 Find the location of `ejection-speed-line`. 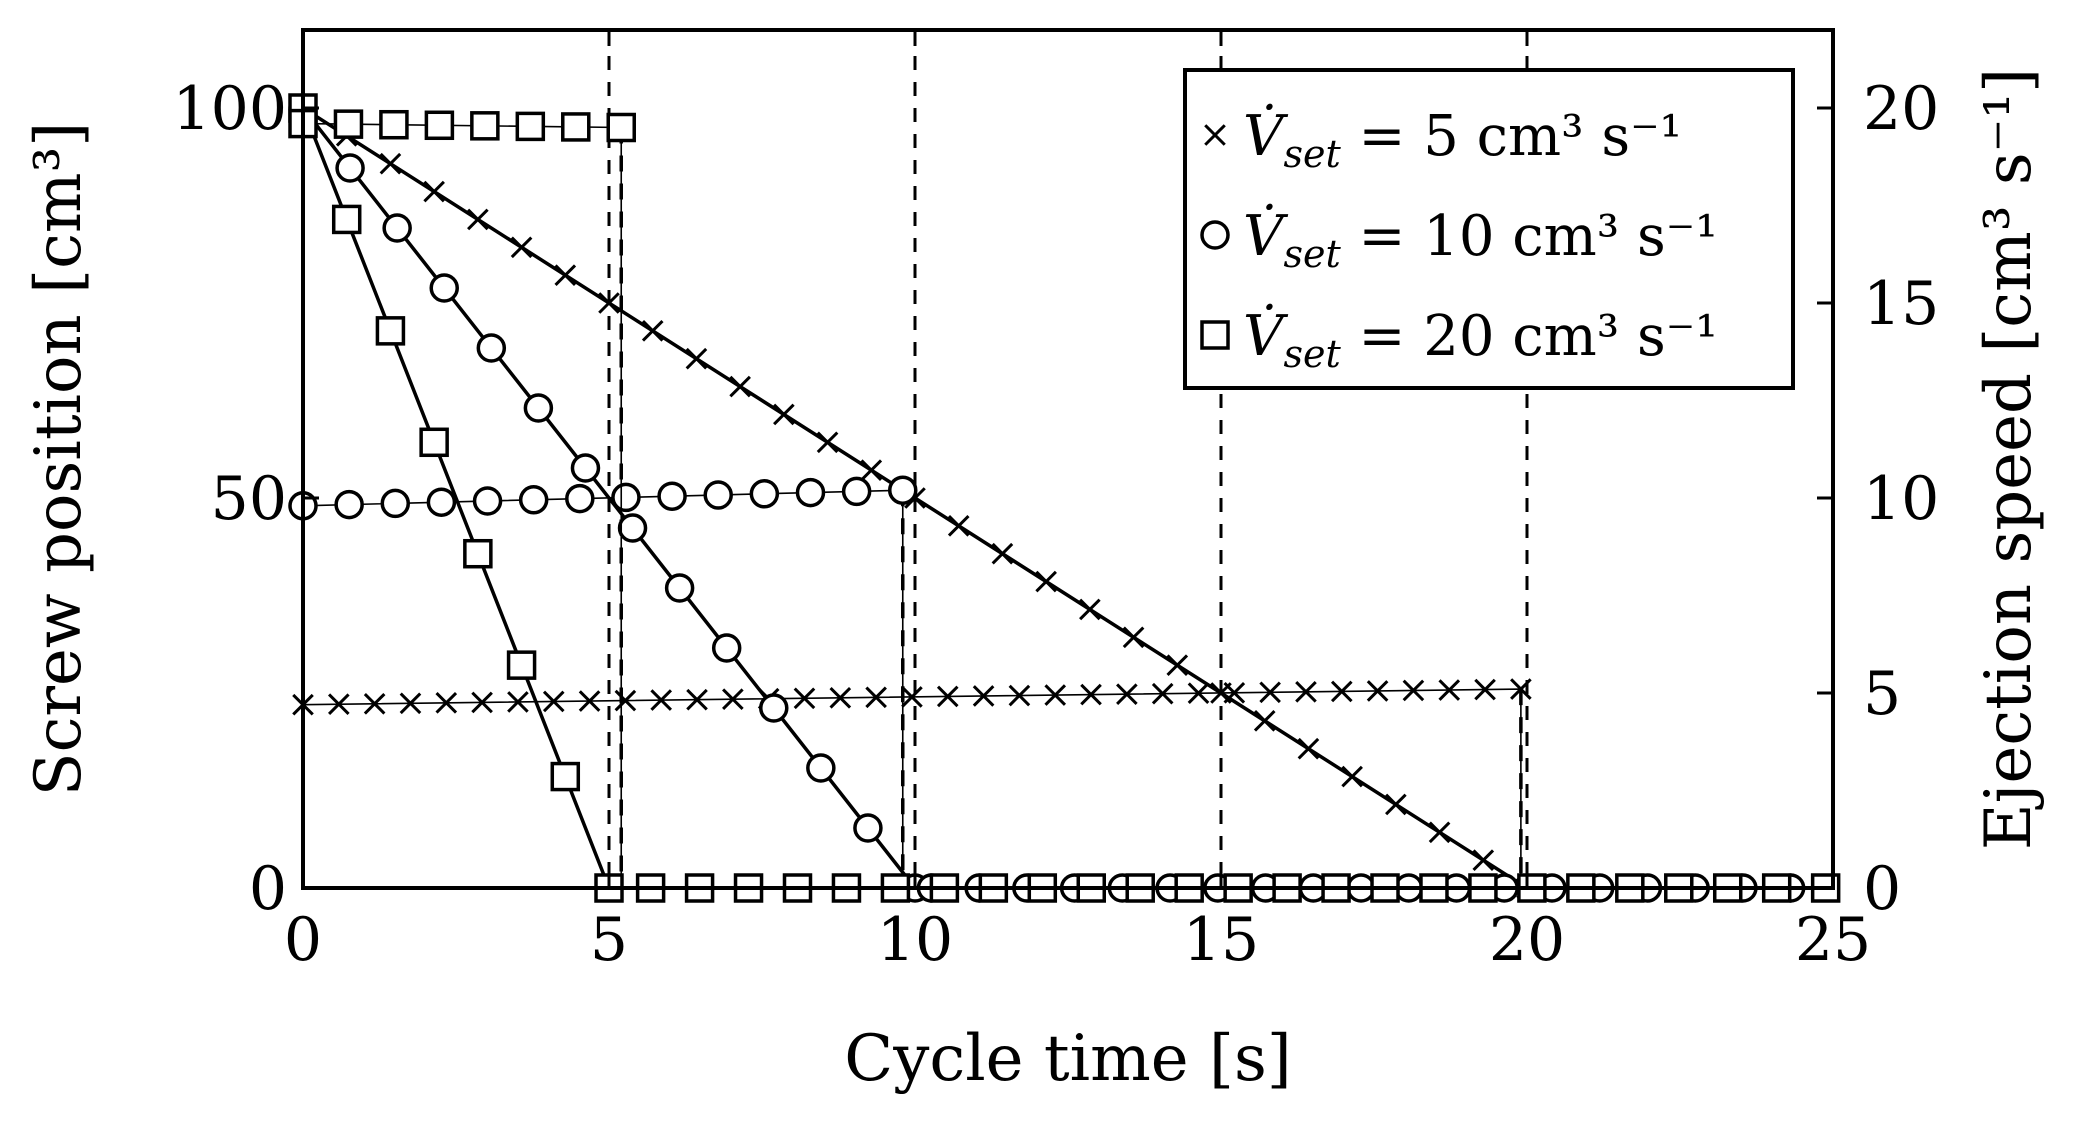

ejection-speed-line is located at coordinates (1068, 788).